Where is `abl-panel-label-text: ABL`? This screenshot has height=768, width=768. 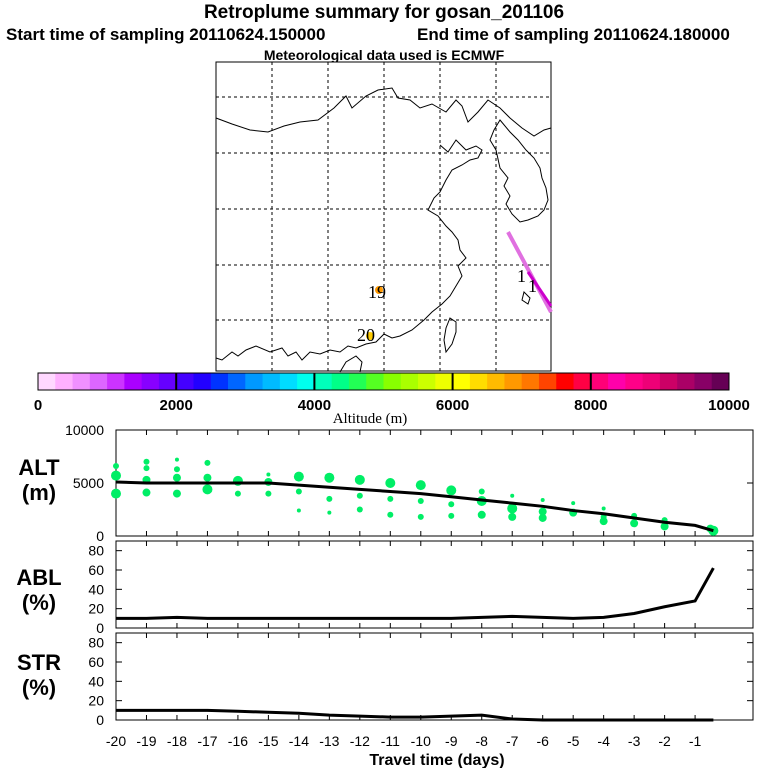
abl-panel-label-text: ABL is located at coordinates (39, 577).